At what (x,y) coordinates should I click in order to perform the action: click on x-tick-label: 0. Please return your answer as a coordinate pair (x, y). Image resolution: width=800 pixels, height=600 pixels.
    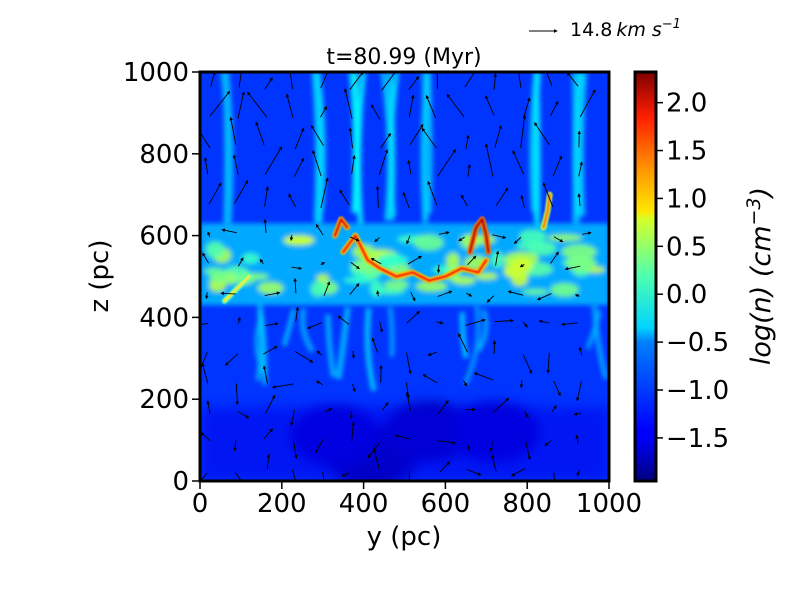
    Looking at the image, I should click on (200, 504).